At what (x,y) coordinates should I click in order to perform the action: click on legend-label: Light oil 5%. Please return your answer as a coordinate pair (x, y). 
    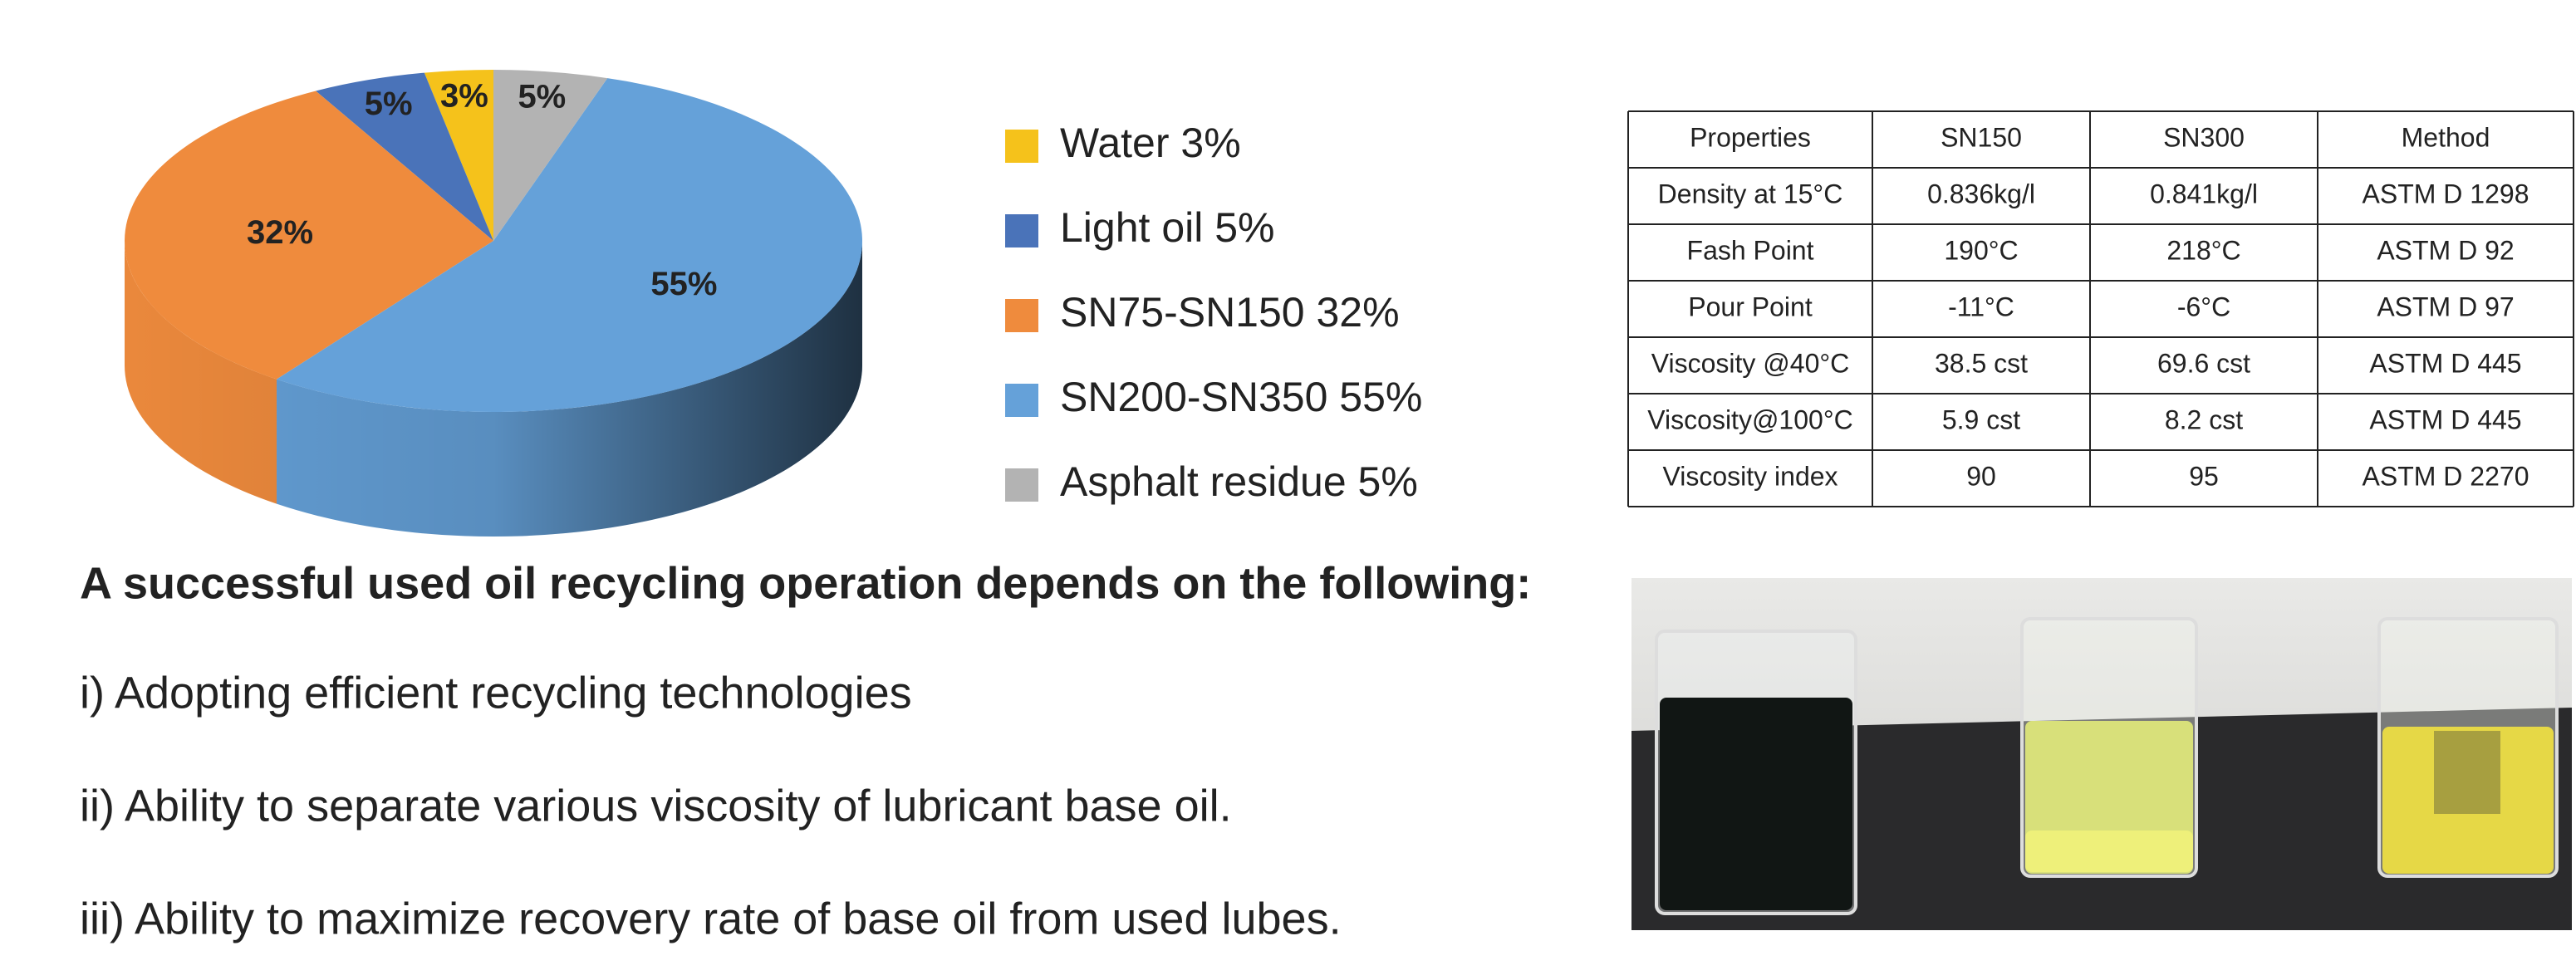
    Looking at the image, I should click on (1167, 228).